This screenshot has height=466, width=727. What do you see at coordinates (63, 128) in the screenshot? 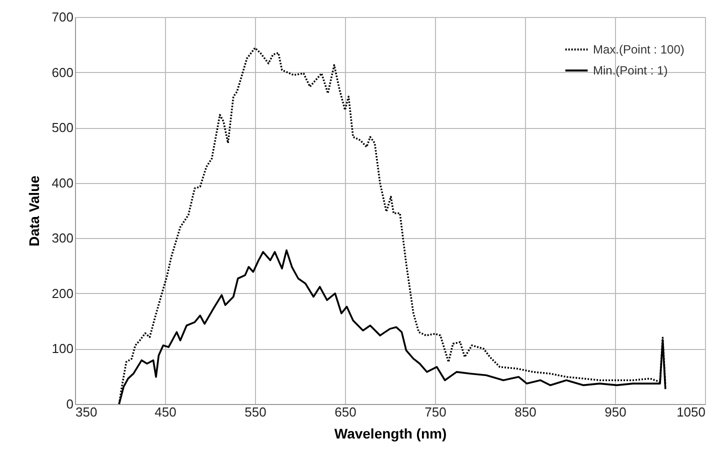
I see `y-tick-label: 500` at bounding box center [63, 128].